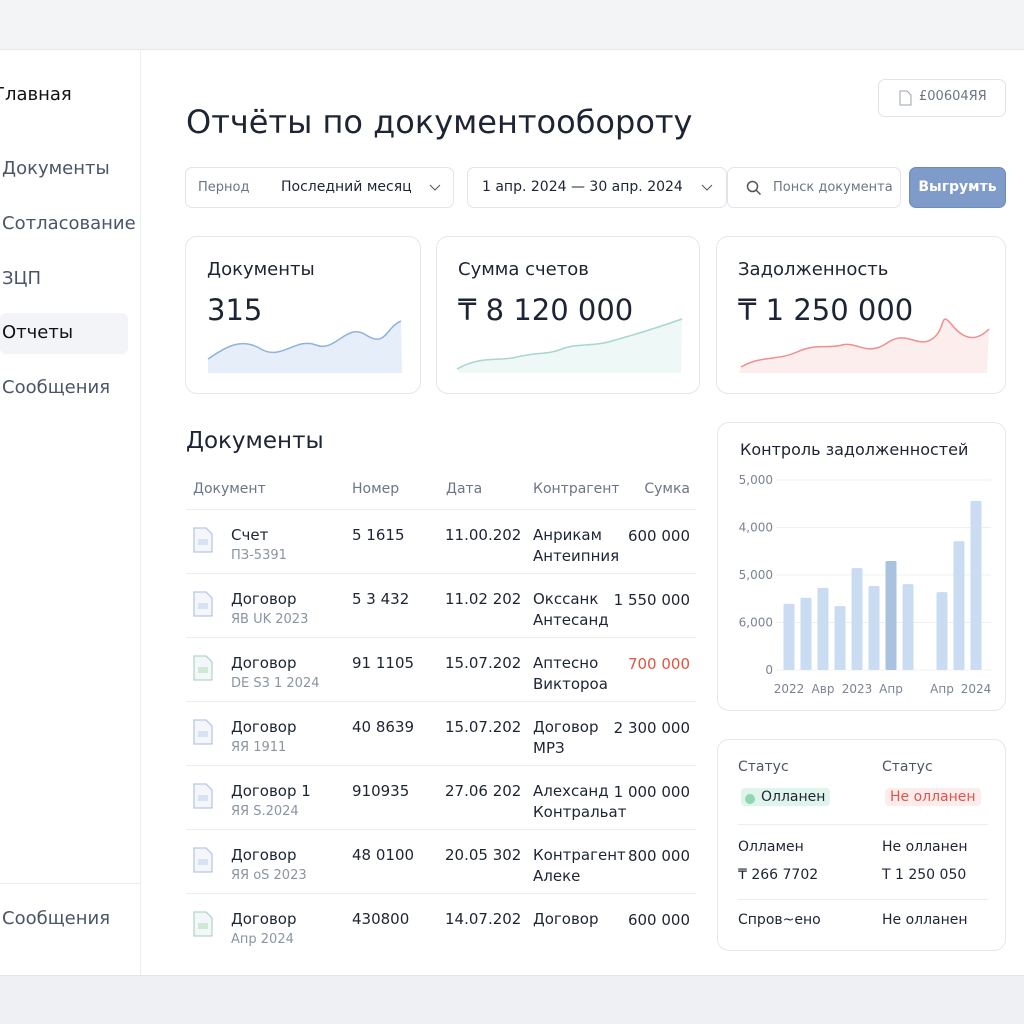 This screenshot has height=1024, width=1024. Describe the element at coordinates (756, 623) in the screenshot. I see `y-tick-label: 6,000` at that location.